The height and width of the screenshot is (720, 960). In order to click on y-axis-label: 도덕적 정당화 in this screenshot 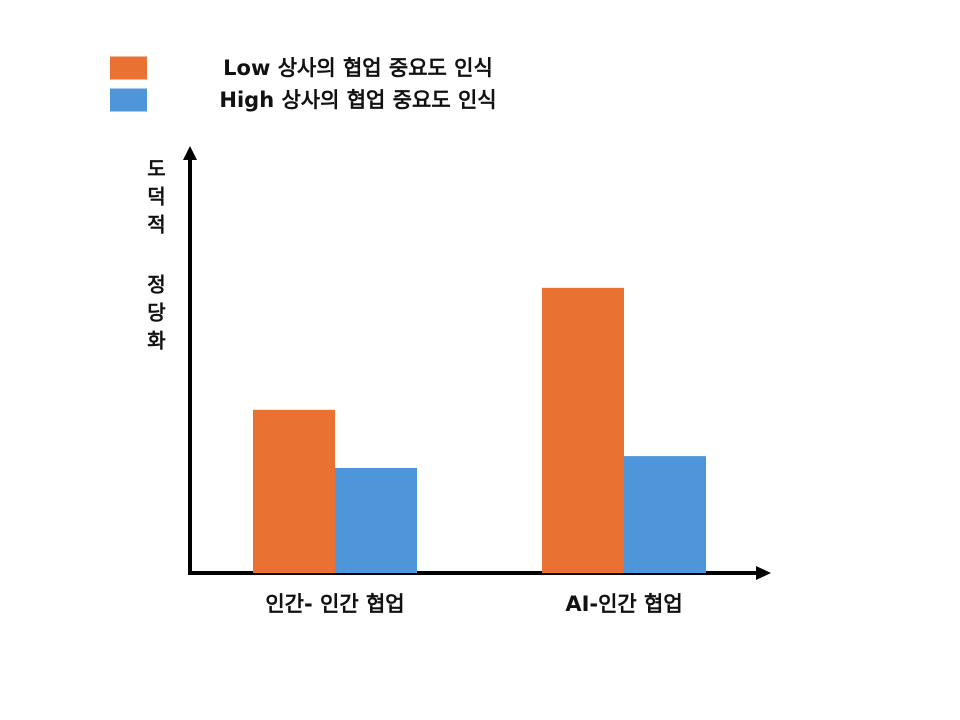, I will do `click(155, 258)`.